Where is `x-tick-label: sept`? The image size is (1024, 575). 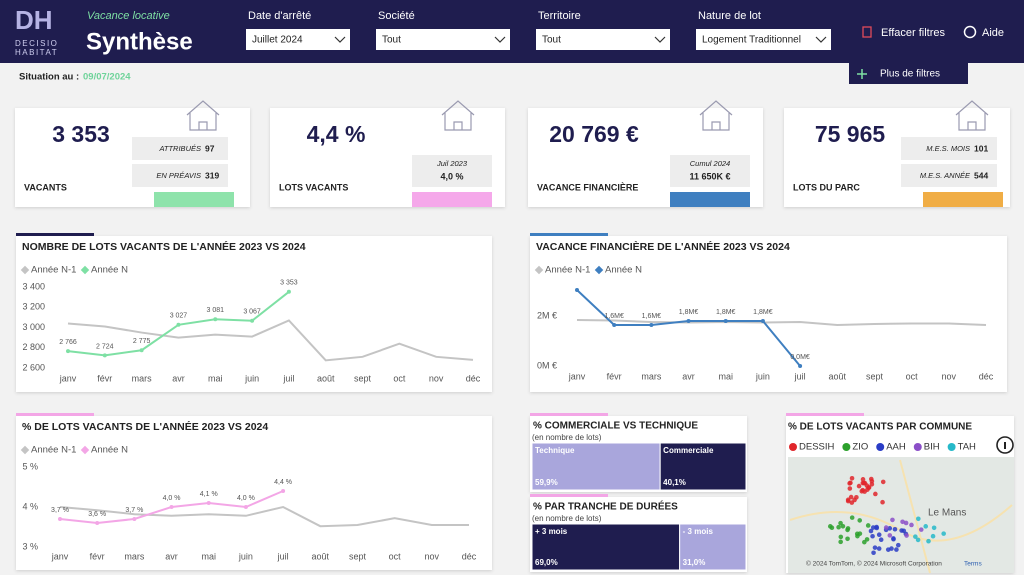
x-tick-label: sept is located at coordinates (363, 378).